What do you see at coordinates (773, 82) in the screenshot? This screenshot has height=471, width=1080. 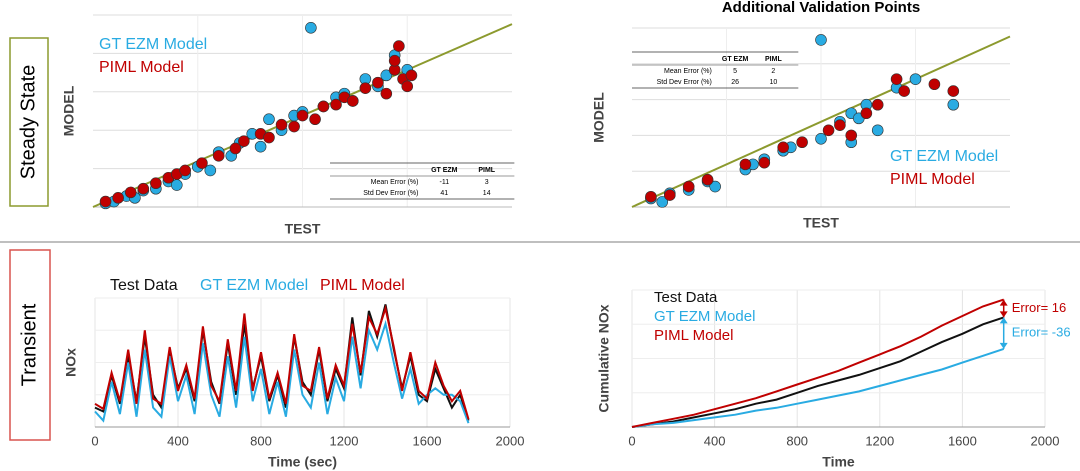 I see `table-cell: 10` at bounding box center [773, 82].